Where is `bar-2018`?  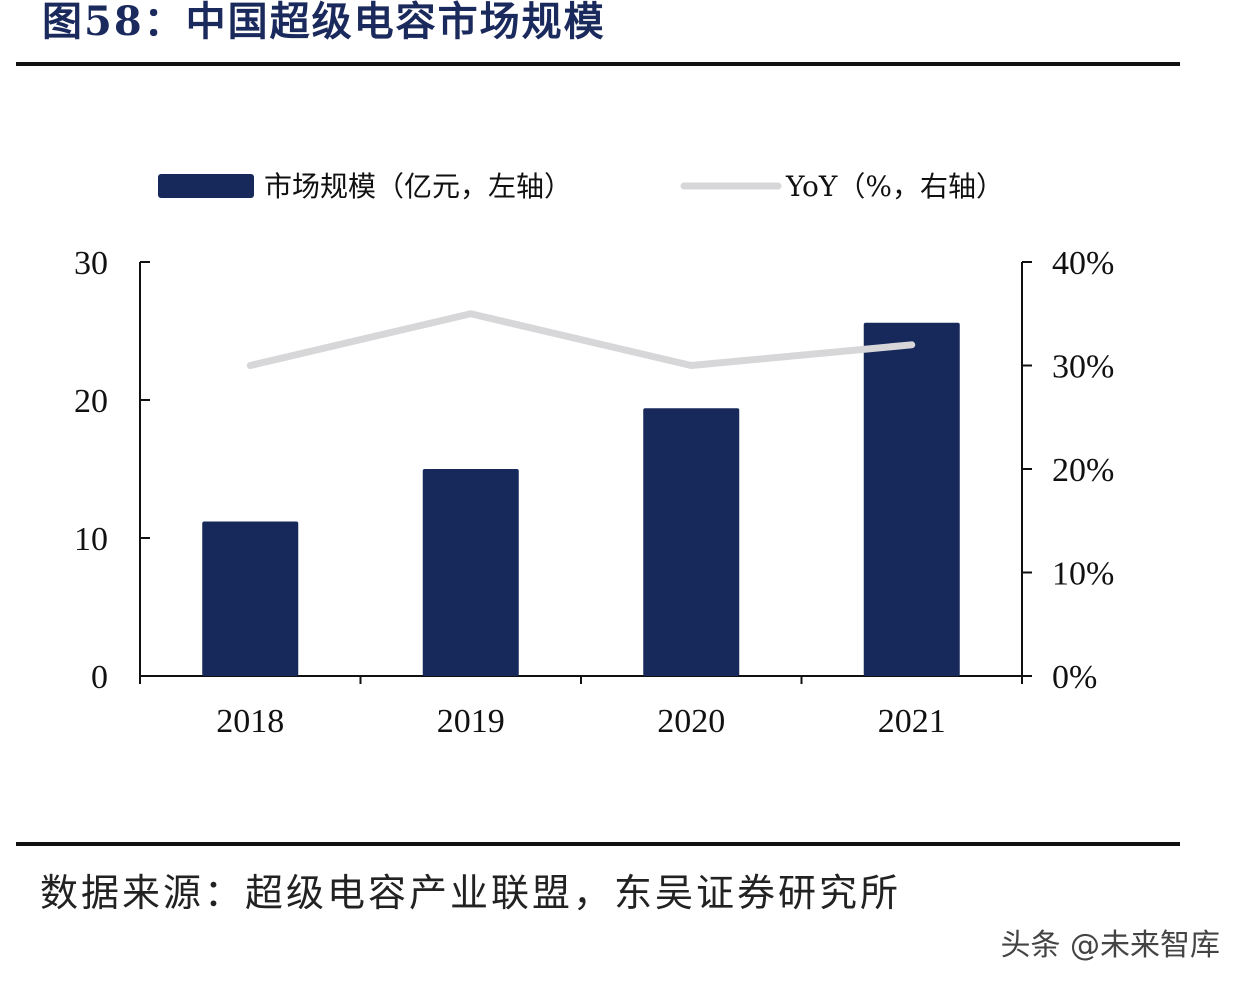
bar-2018 is located at coordinates (250, 598).